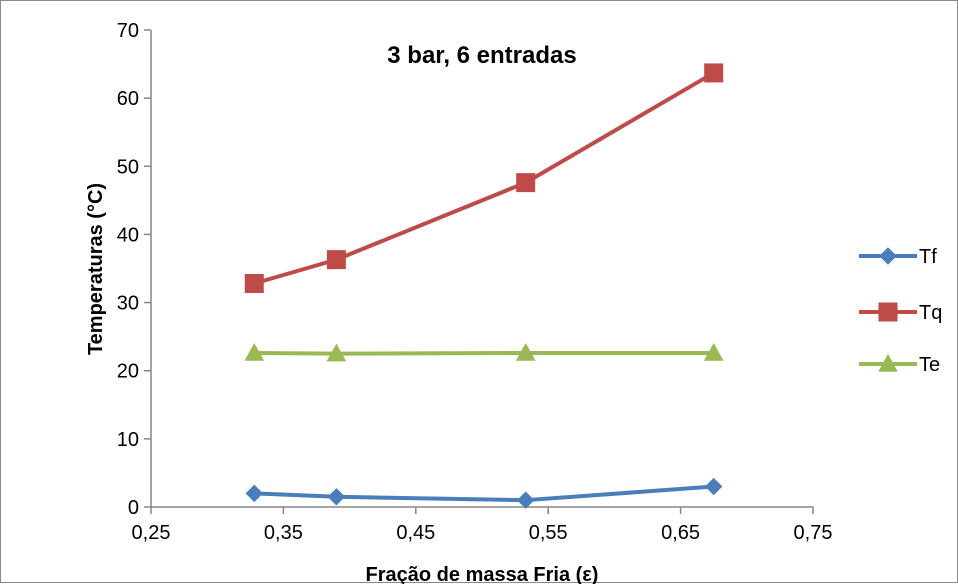 This screenshot has height=584, width=958. What do you see at coordinates (899, 364) in the screenshot?
I see `legend-item-te: Te` at bounding box center [899, 364].